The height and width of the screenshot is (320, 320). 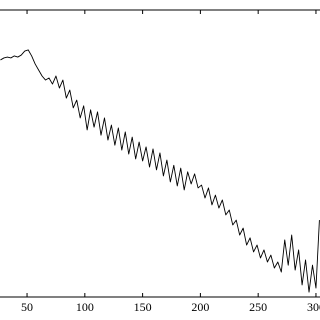 I want to click on x-tick-label: 300, so click(x=313, y=307).